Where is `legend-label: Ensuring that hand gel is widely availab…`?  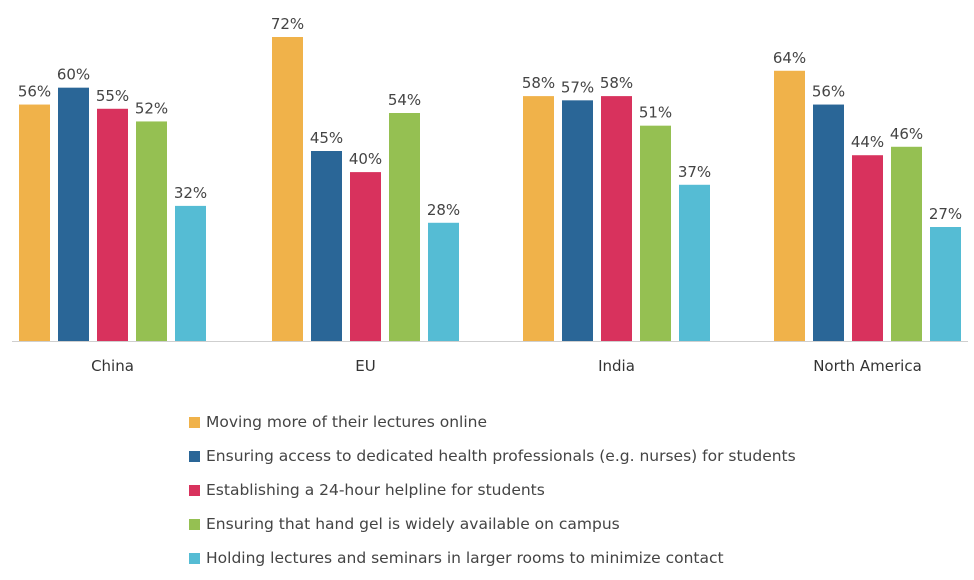 legend-label: Ensuring that hand gel is widely availab… is located at coordinates (413, 524).